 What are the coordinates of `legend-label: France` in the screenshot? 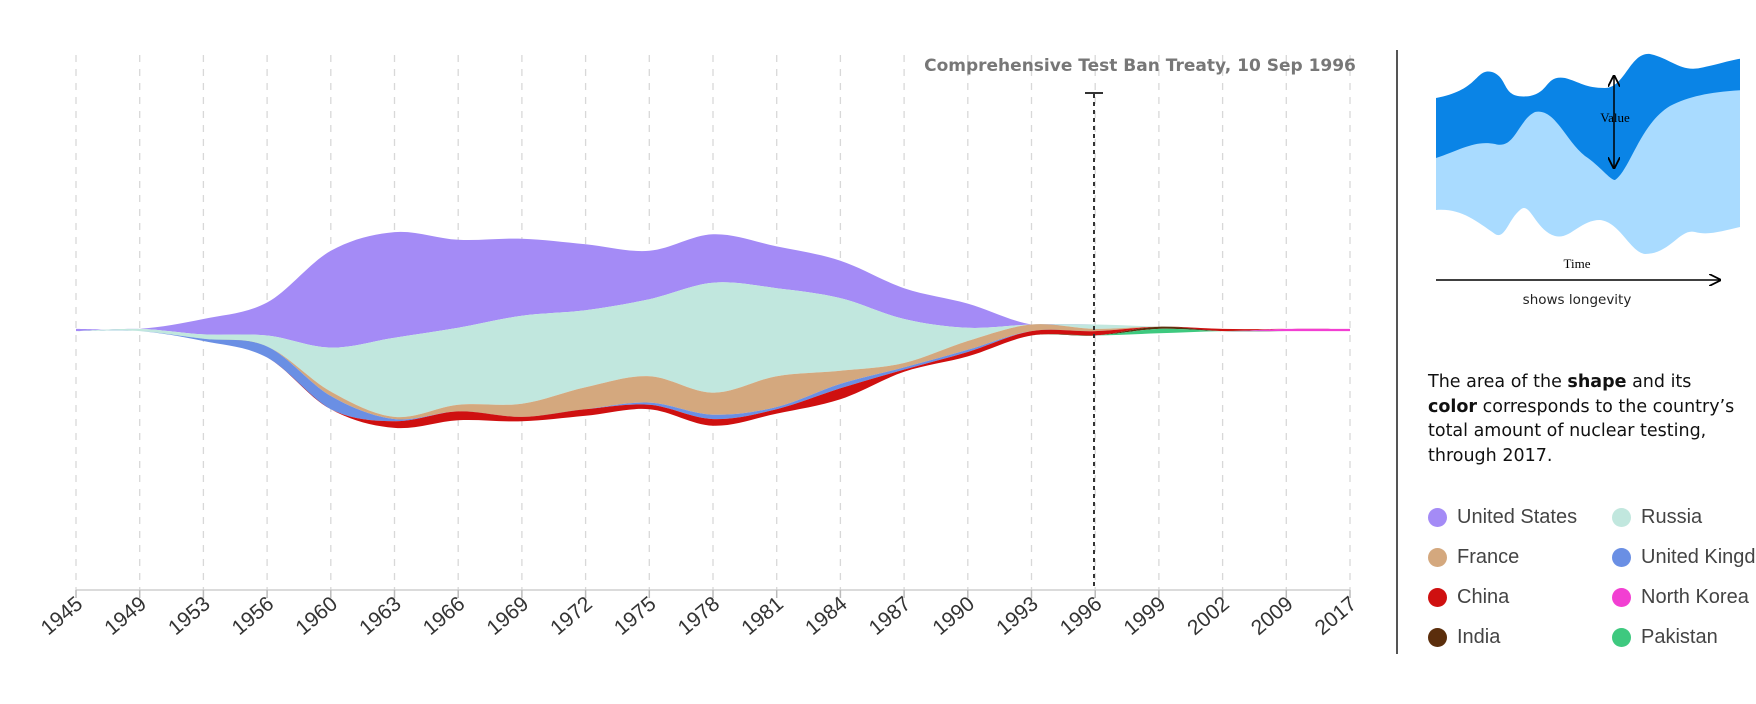 It's located at (1488, 556).